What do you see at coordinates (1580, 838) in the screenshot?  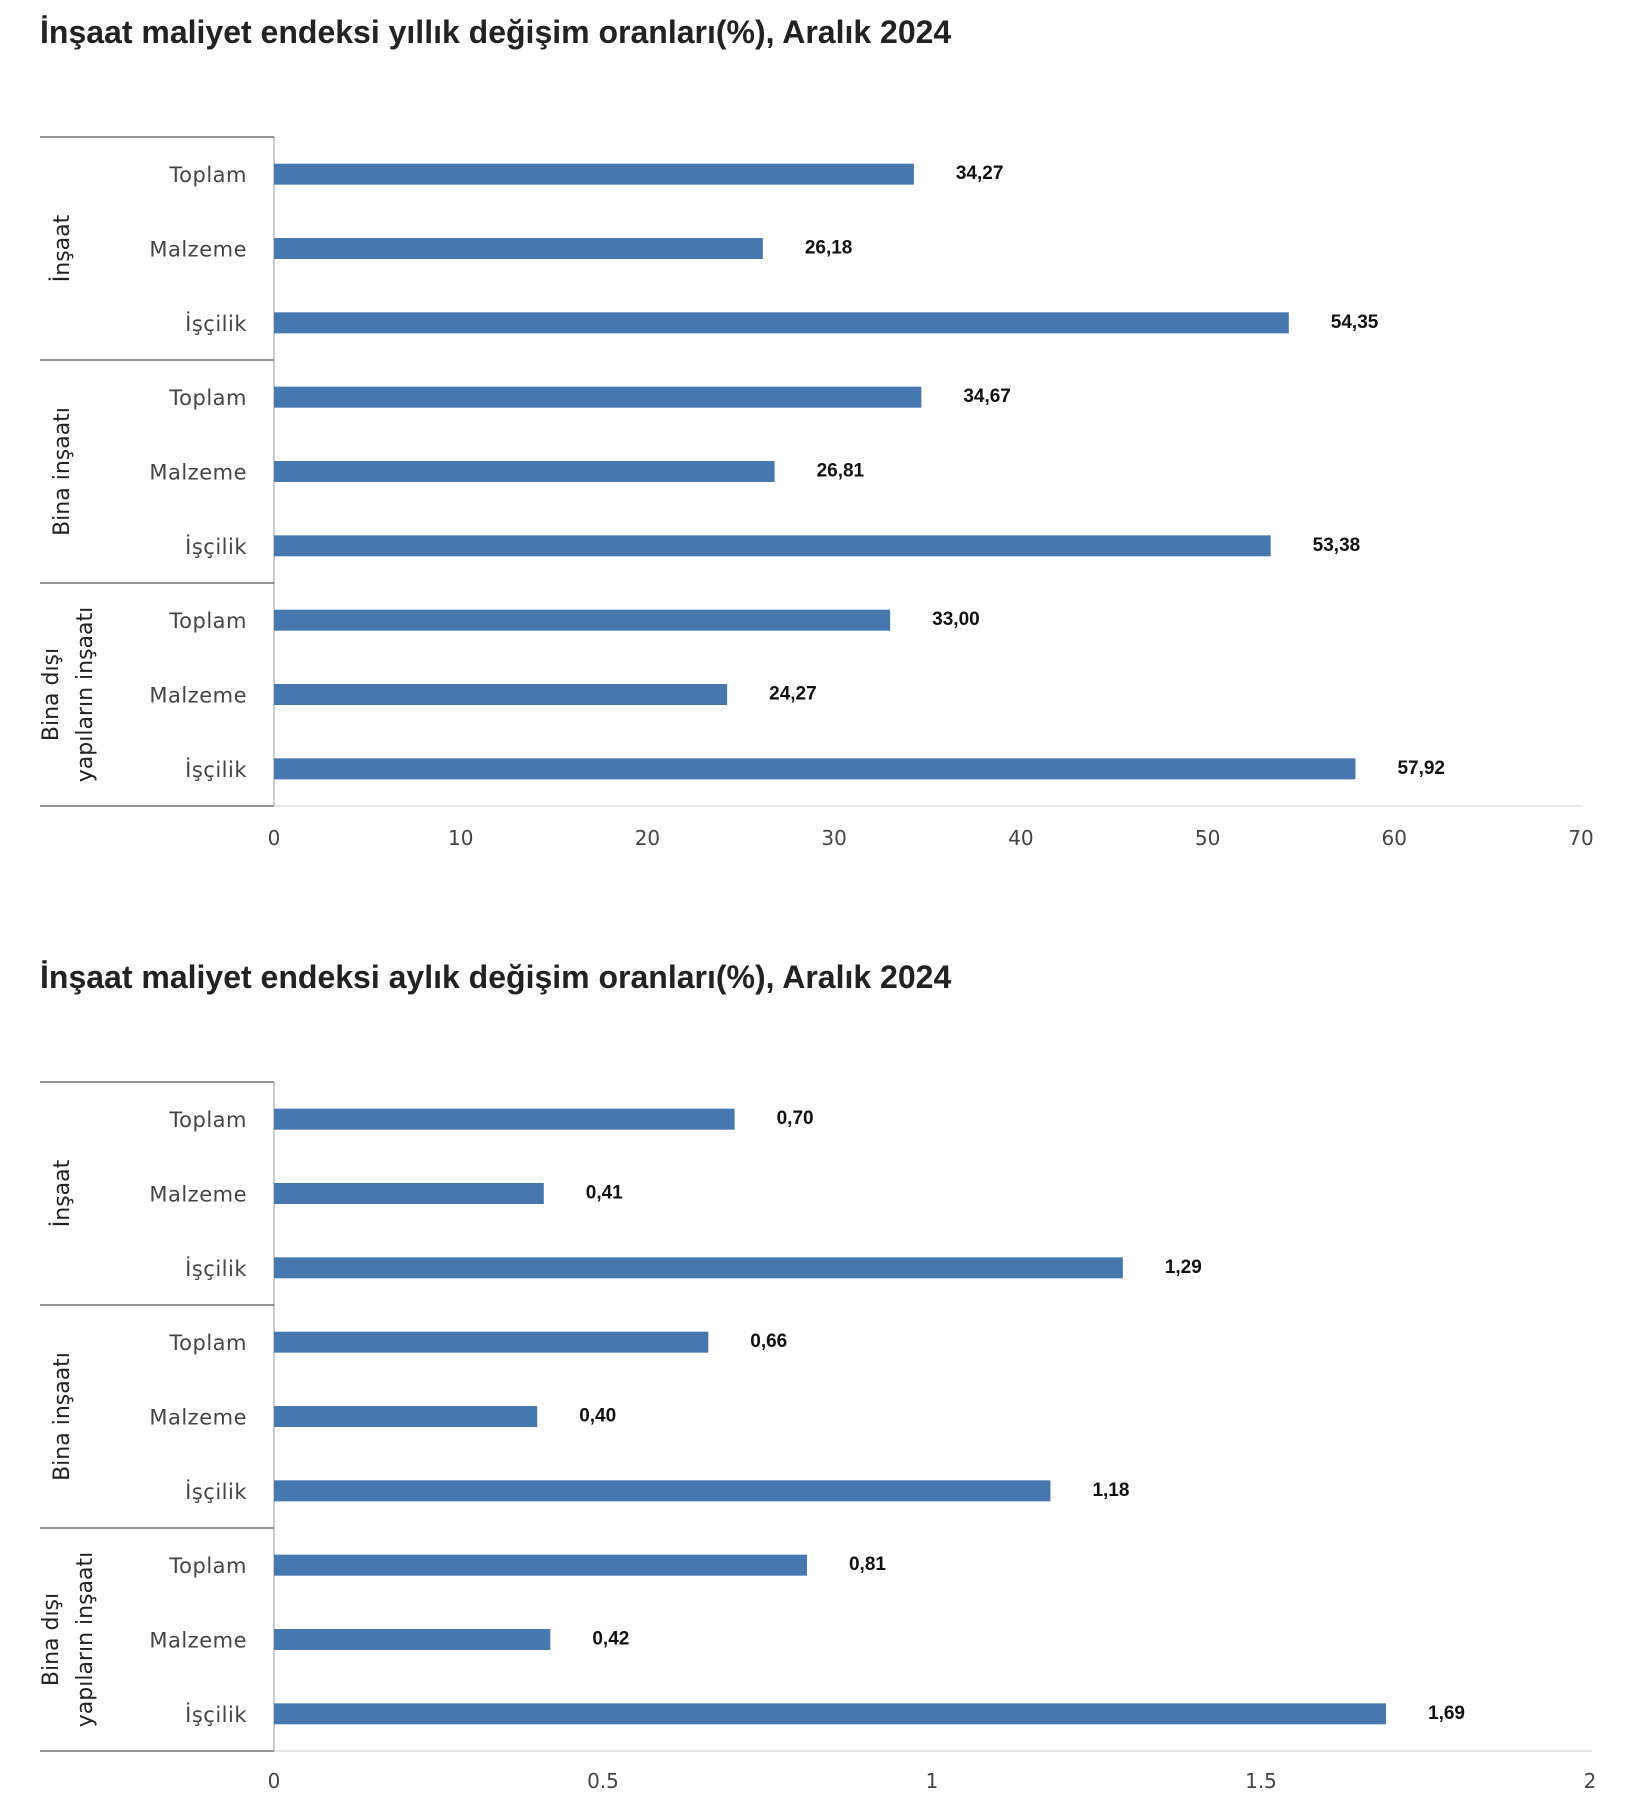 I see `x-tick-label: 70` at bounding box center [1580, 838].